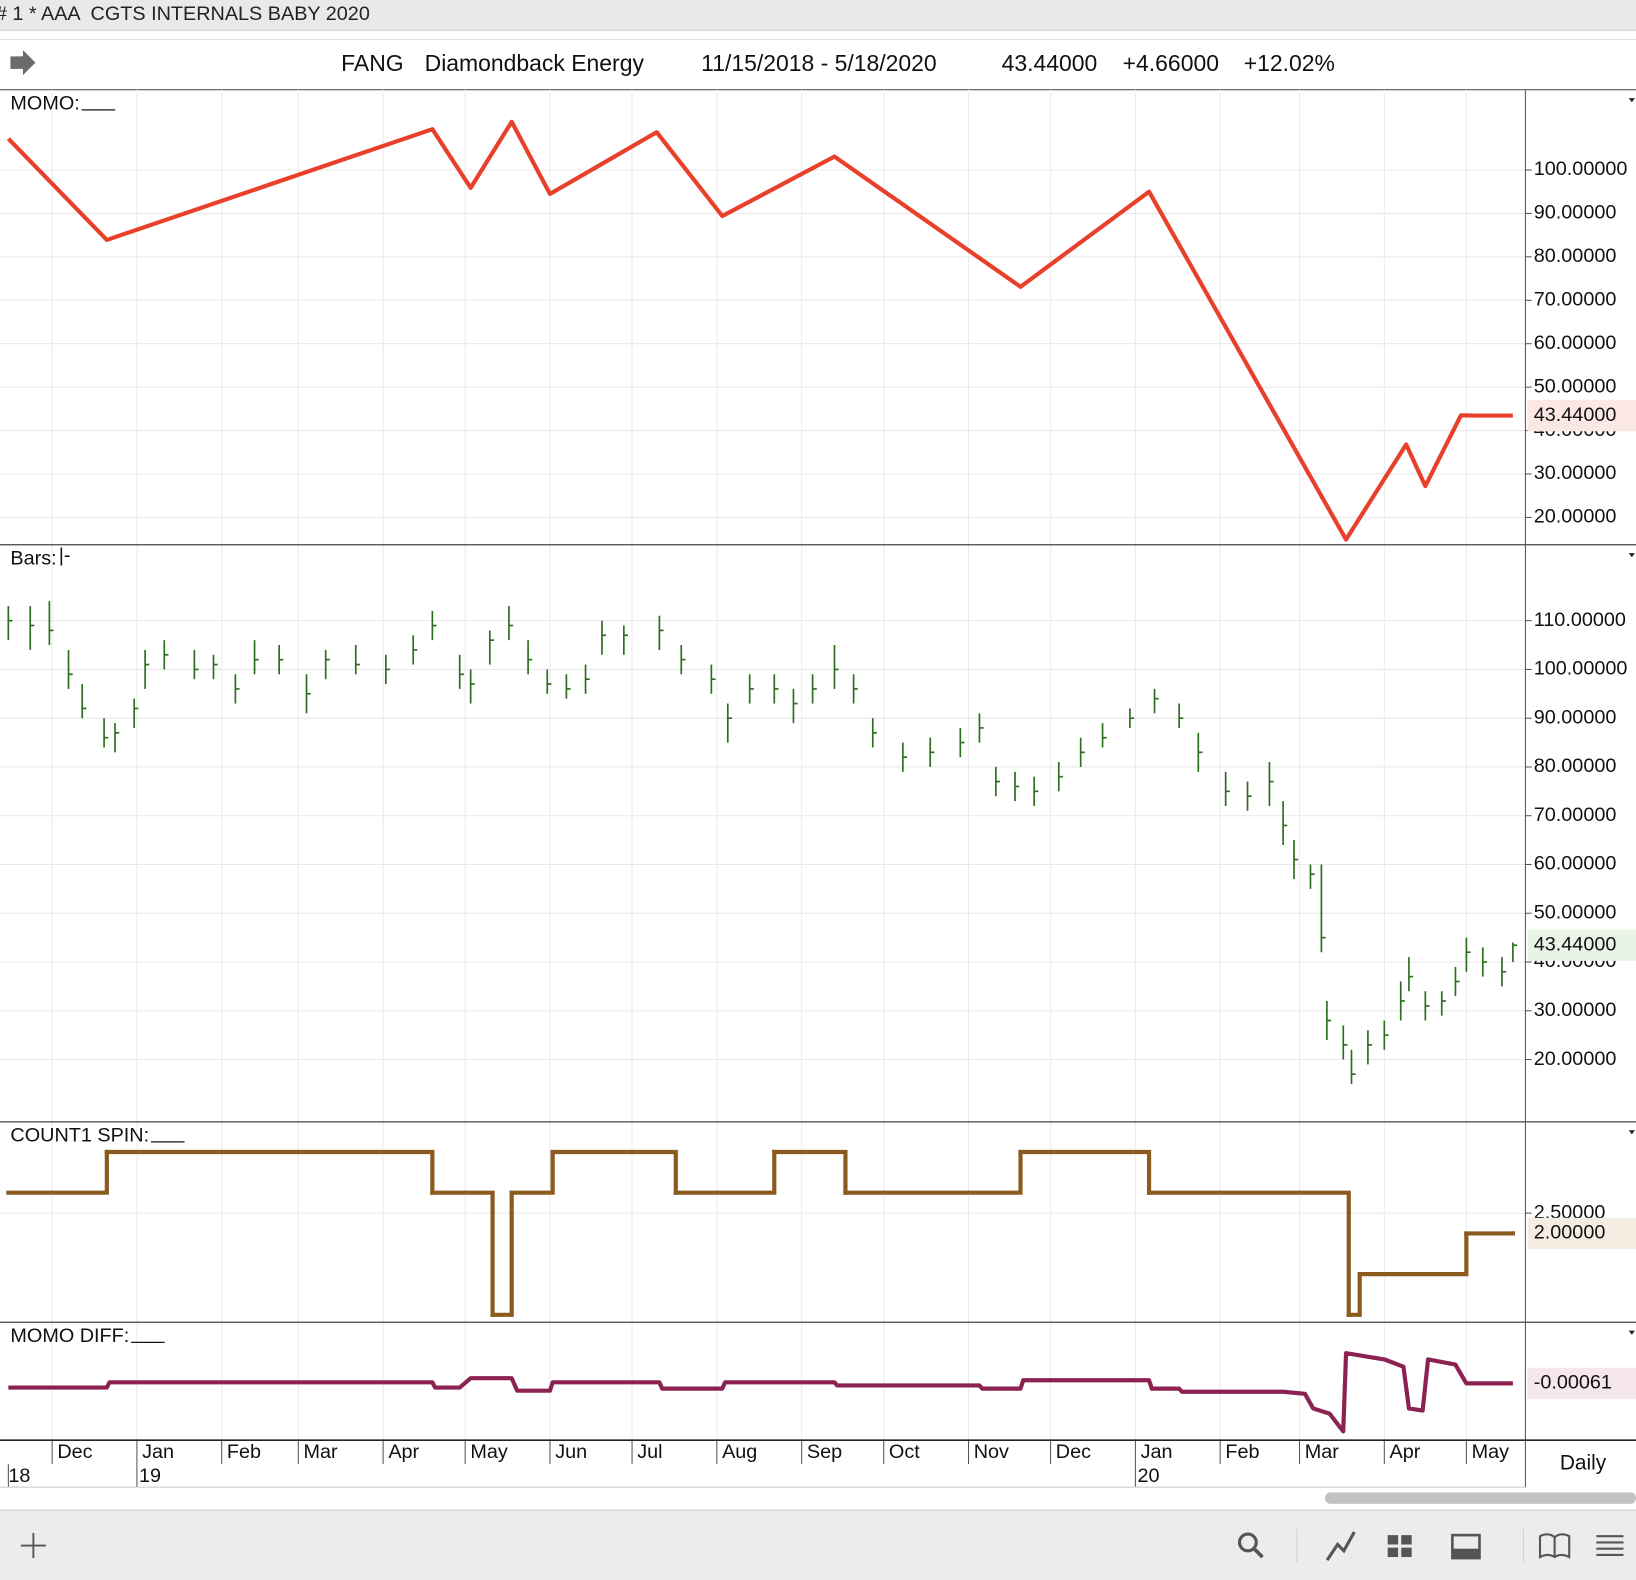  I want to click on header-symbol: FANG, so click(372, 63).